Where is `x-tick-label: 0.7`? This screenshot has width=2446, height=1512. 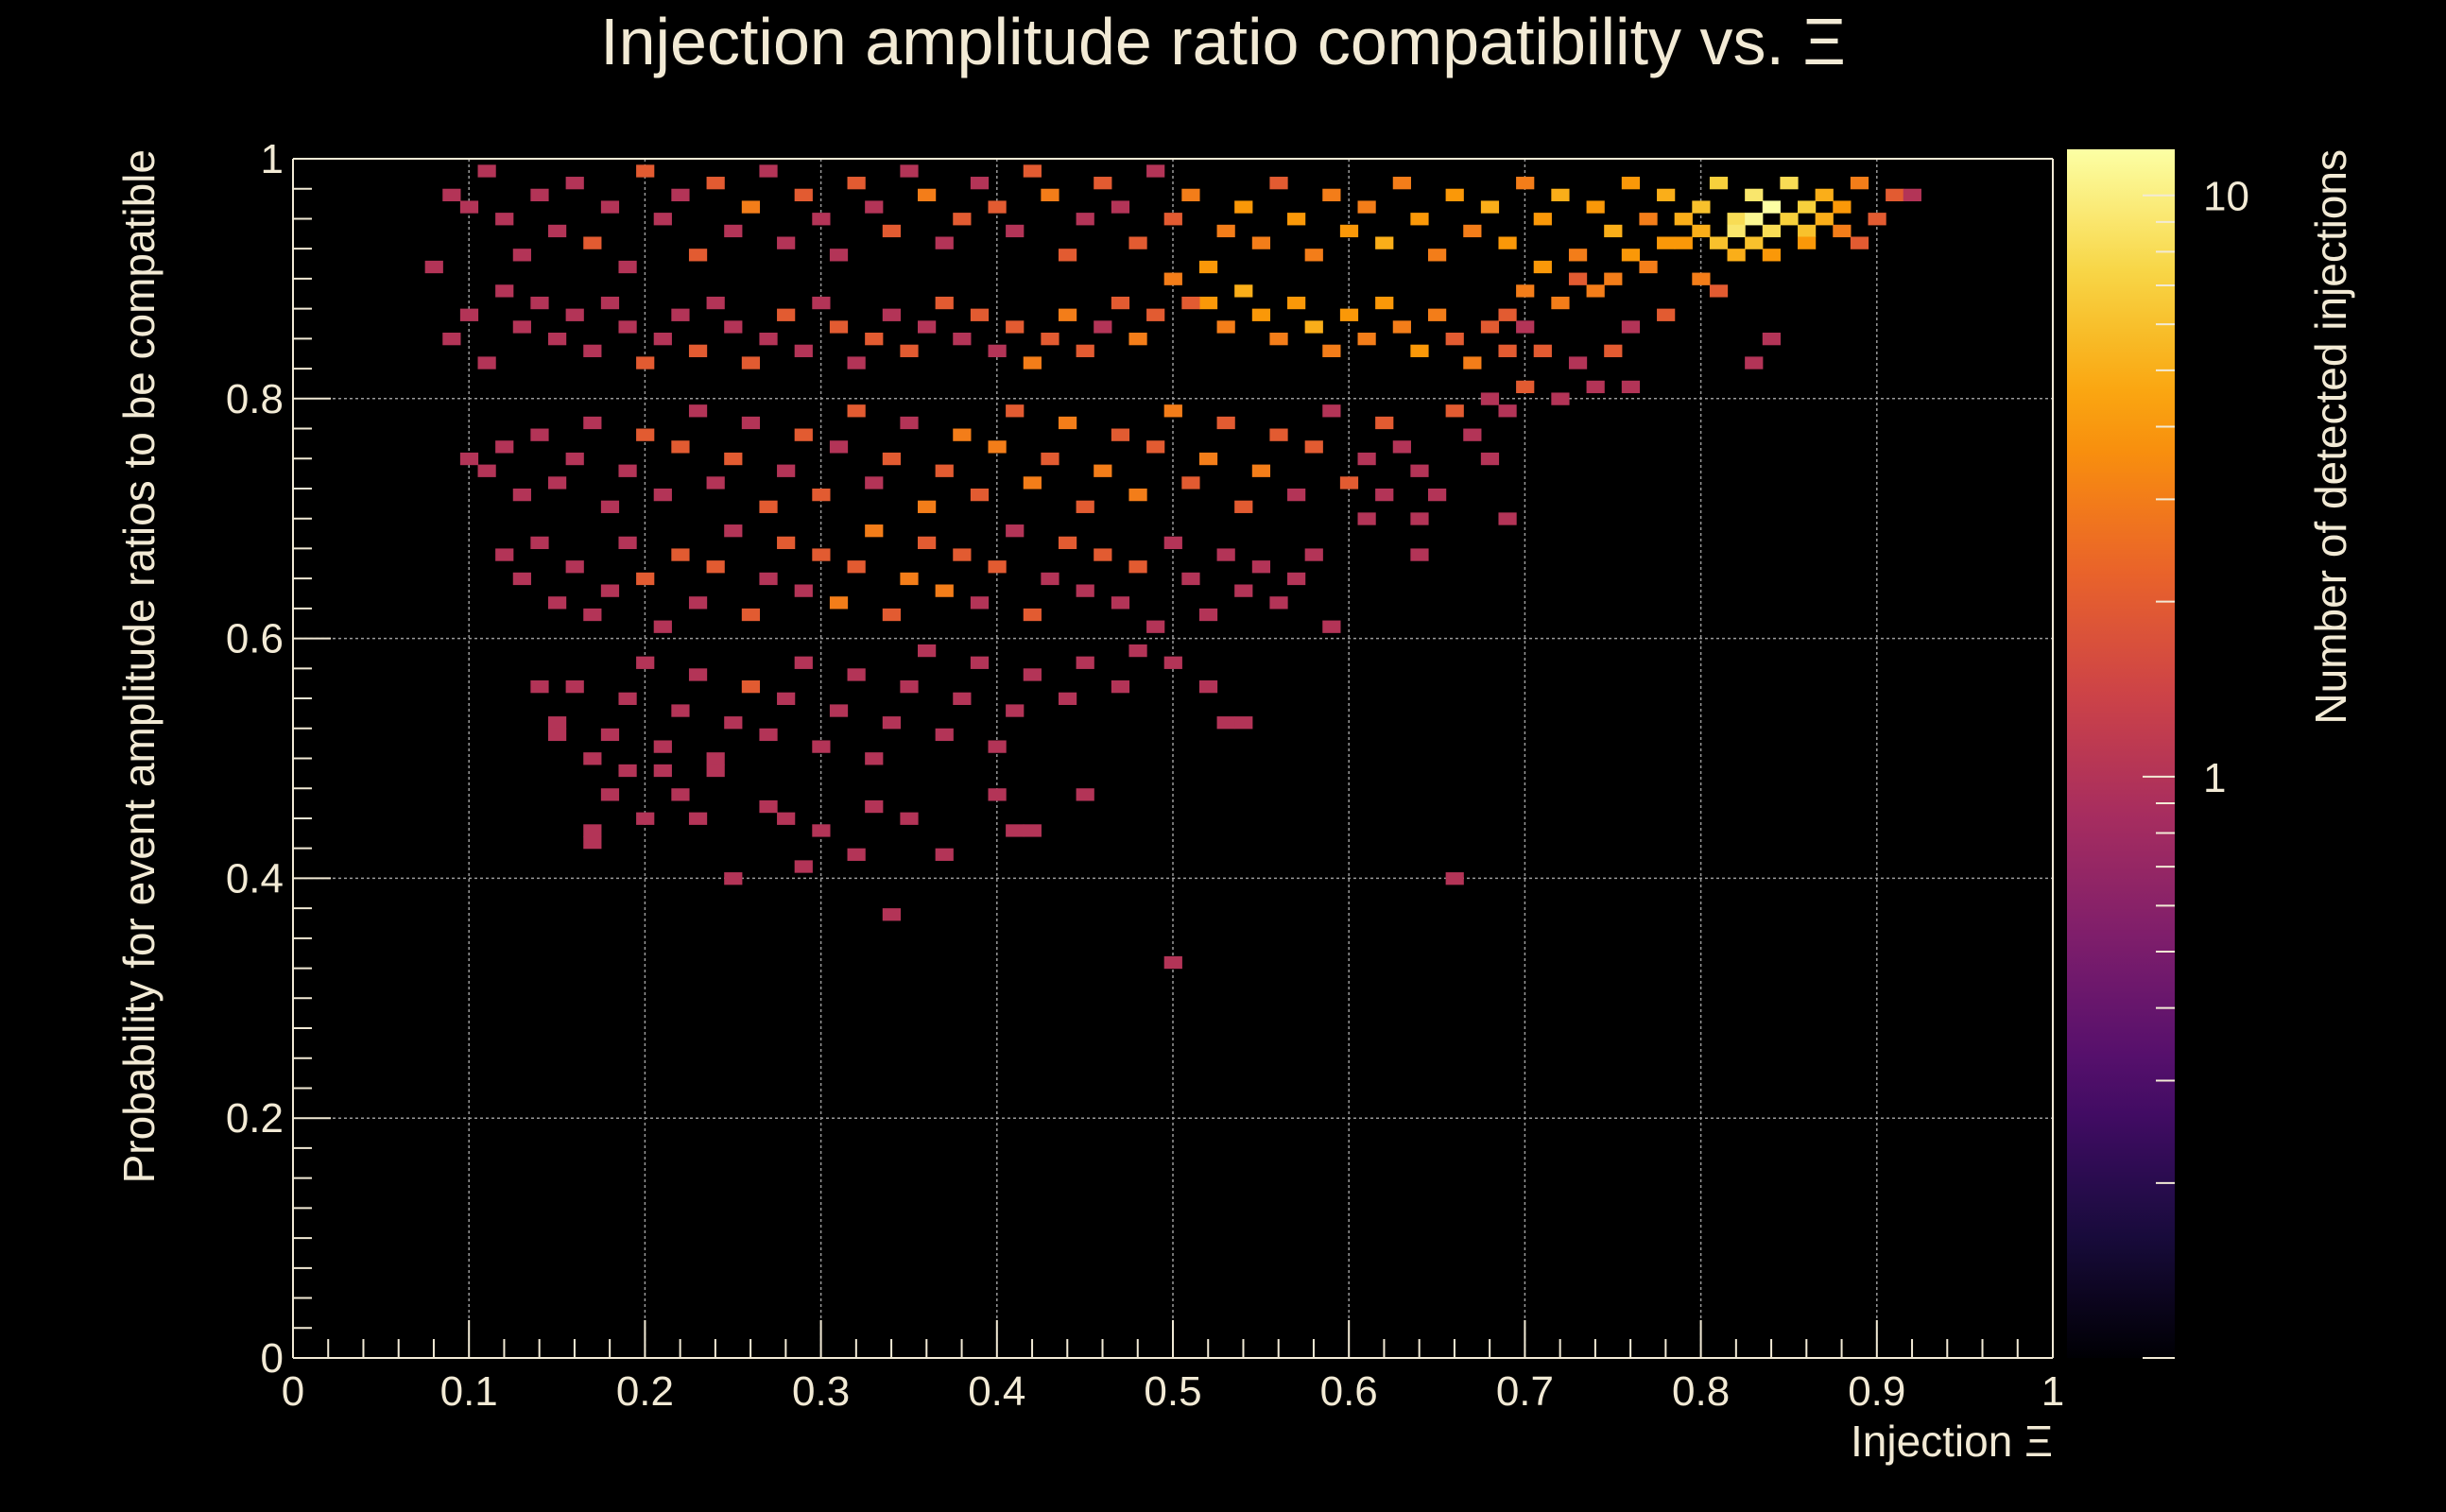
x-tick-label: 0.7 is located at coordinates (1525, 1391).